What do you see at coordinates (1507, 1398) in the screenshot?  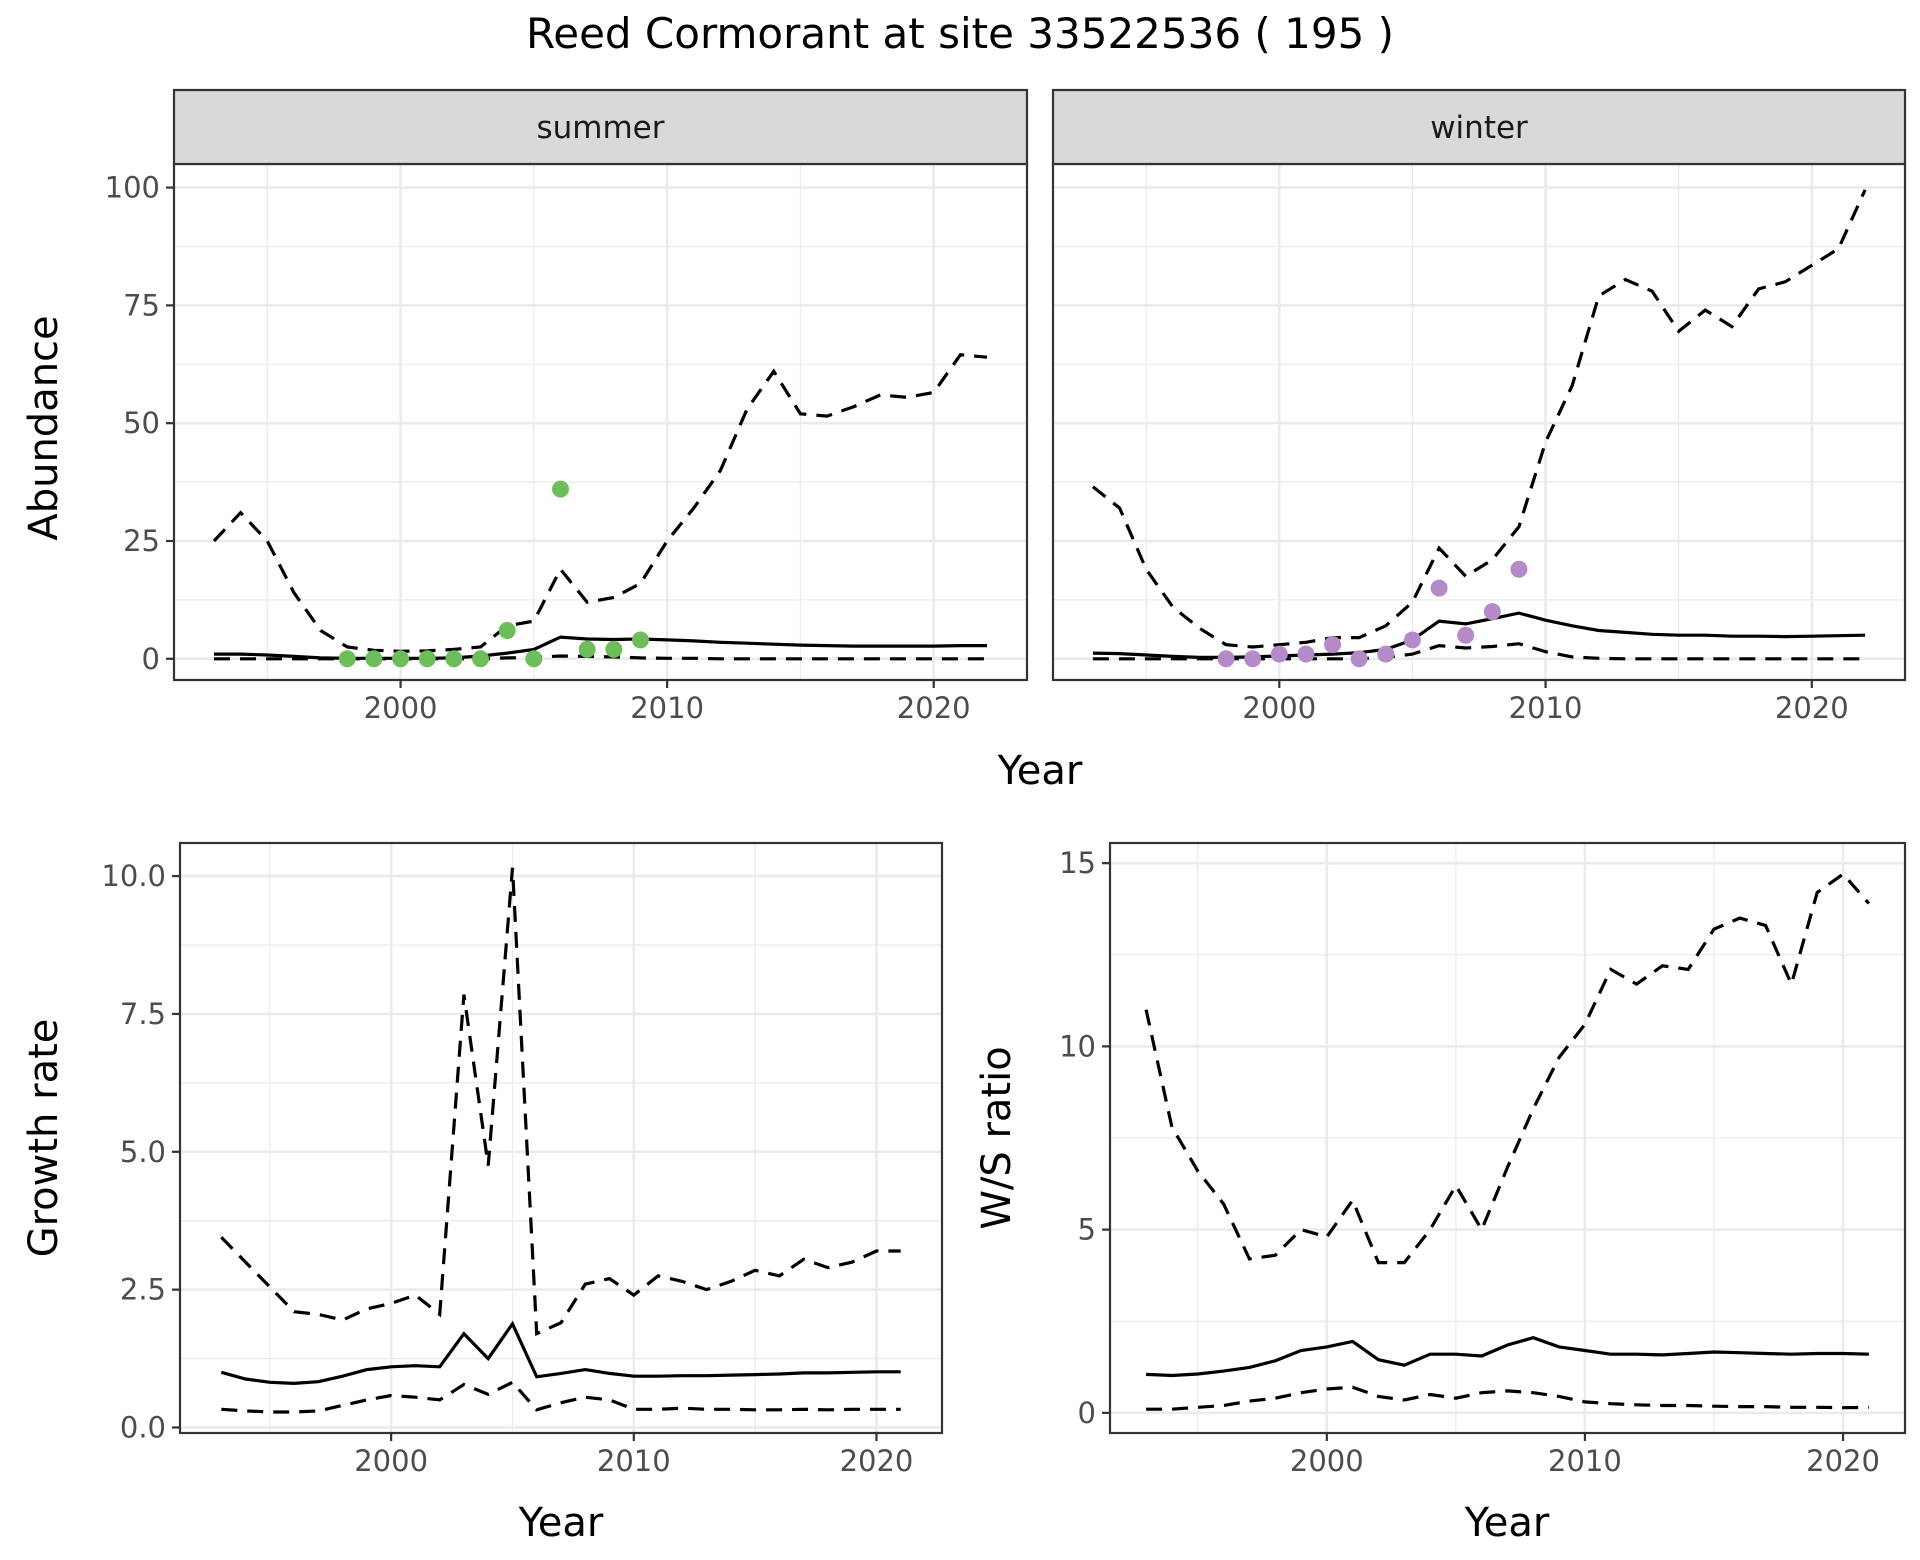 I see `ws-ratio-lower-ci-line` at bounding box center [1507, 1398].